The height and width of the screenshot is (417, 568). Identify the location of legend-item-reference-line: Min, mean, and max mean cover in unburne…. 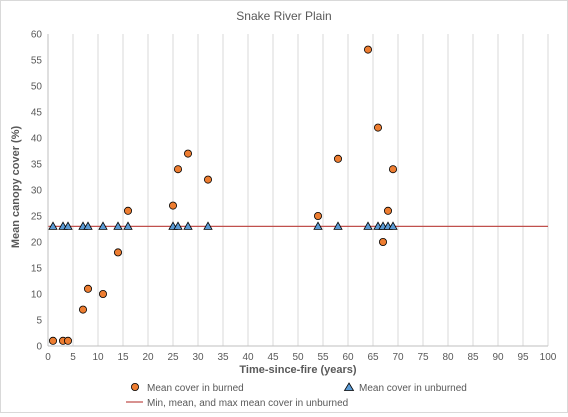
(237, 403).